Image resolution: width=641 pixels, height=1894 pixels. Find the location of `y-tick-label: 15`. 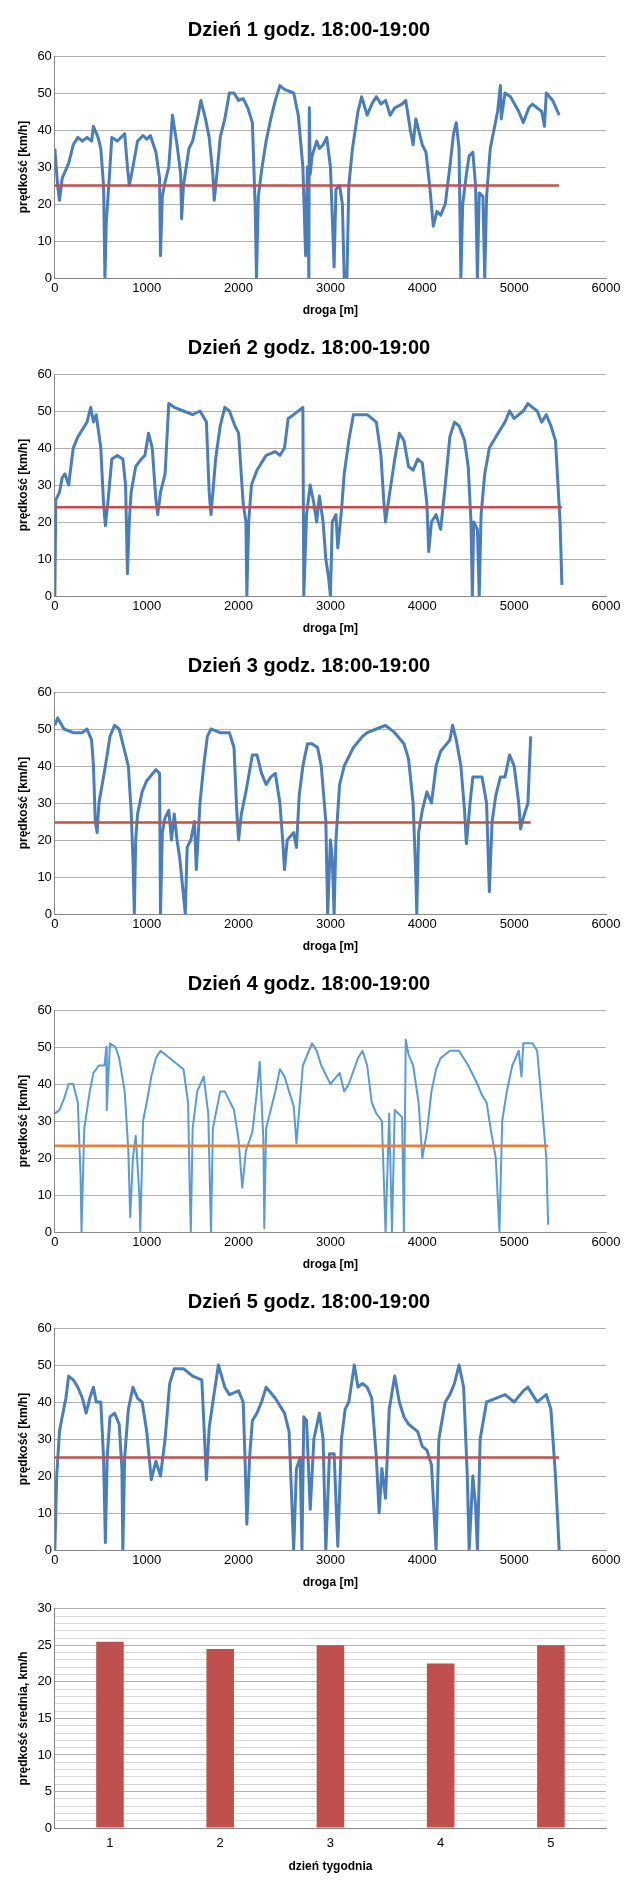

y-tick-label: 15 is located at coordinates (44, 1717).